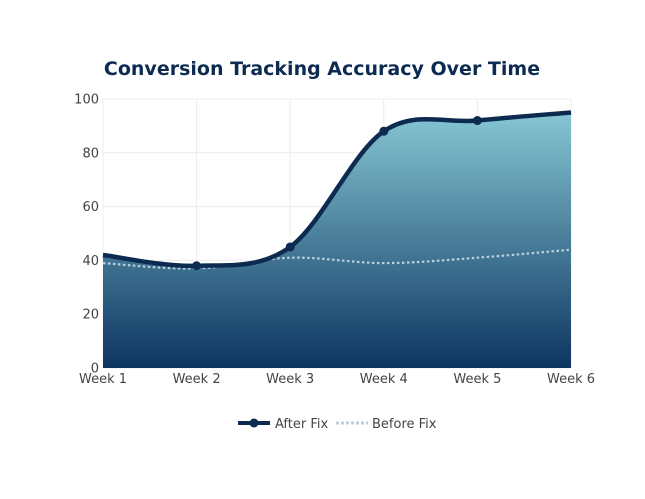  What do you see at coordinates (90, 207) in the screenshot?
I see `y-tick-label: 60` at bounding box center [90, 207].